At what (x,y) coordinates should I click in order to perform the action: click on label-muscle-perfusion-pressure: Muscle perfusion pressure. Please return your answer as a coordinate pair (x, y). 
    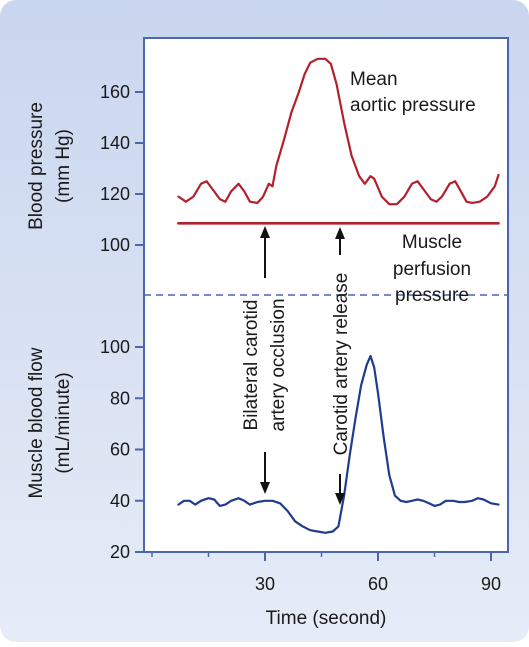
    Looking at the image, I should click on (432, 269).